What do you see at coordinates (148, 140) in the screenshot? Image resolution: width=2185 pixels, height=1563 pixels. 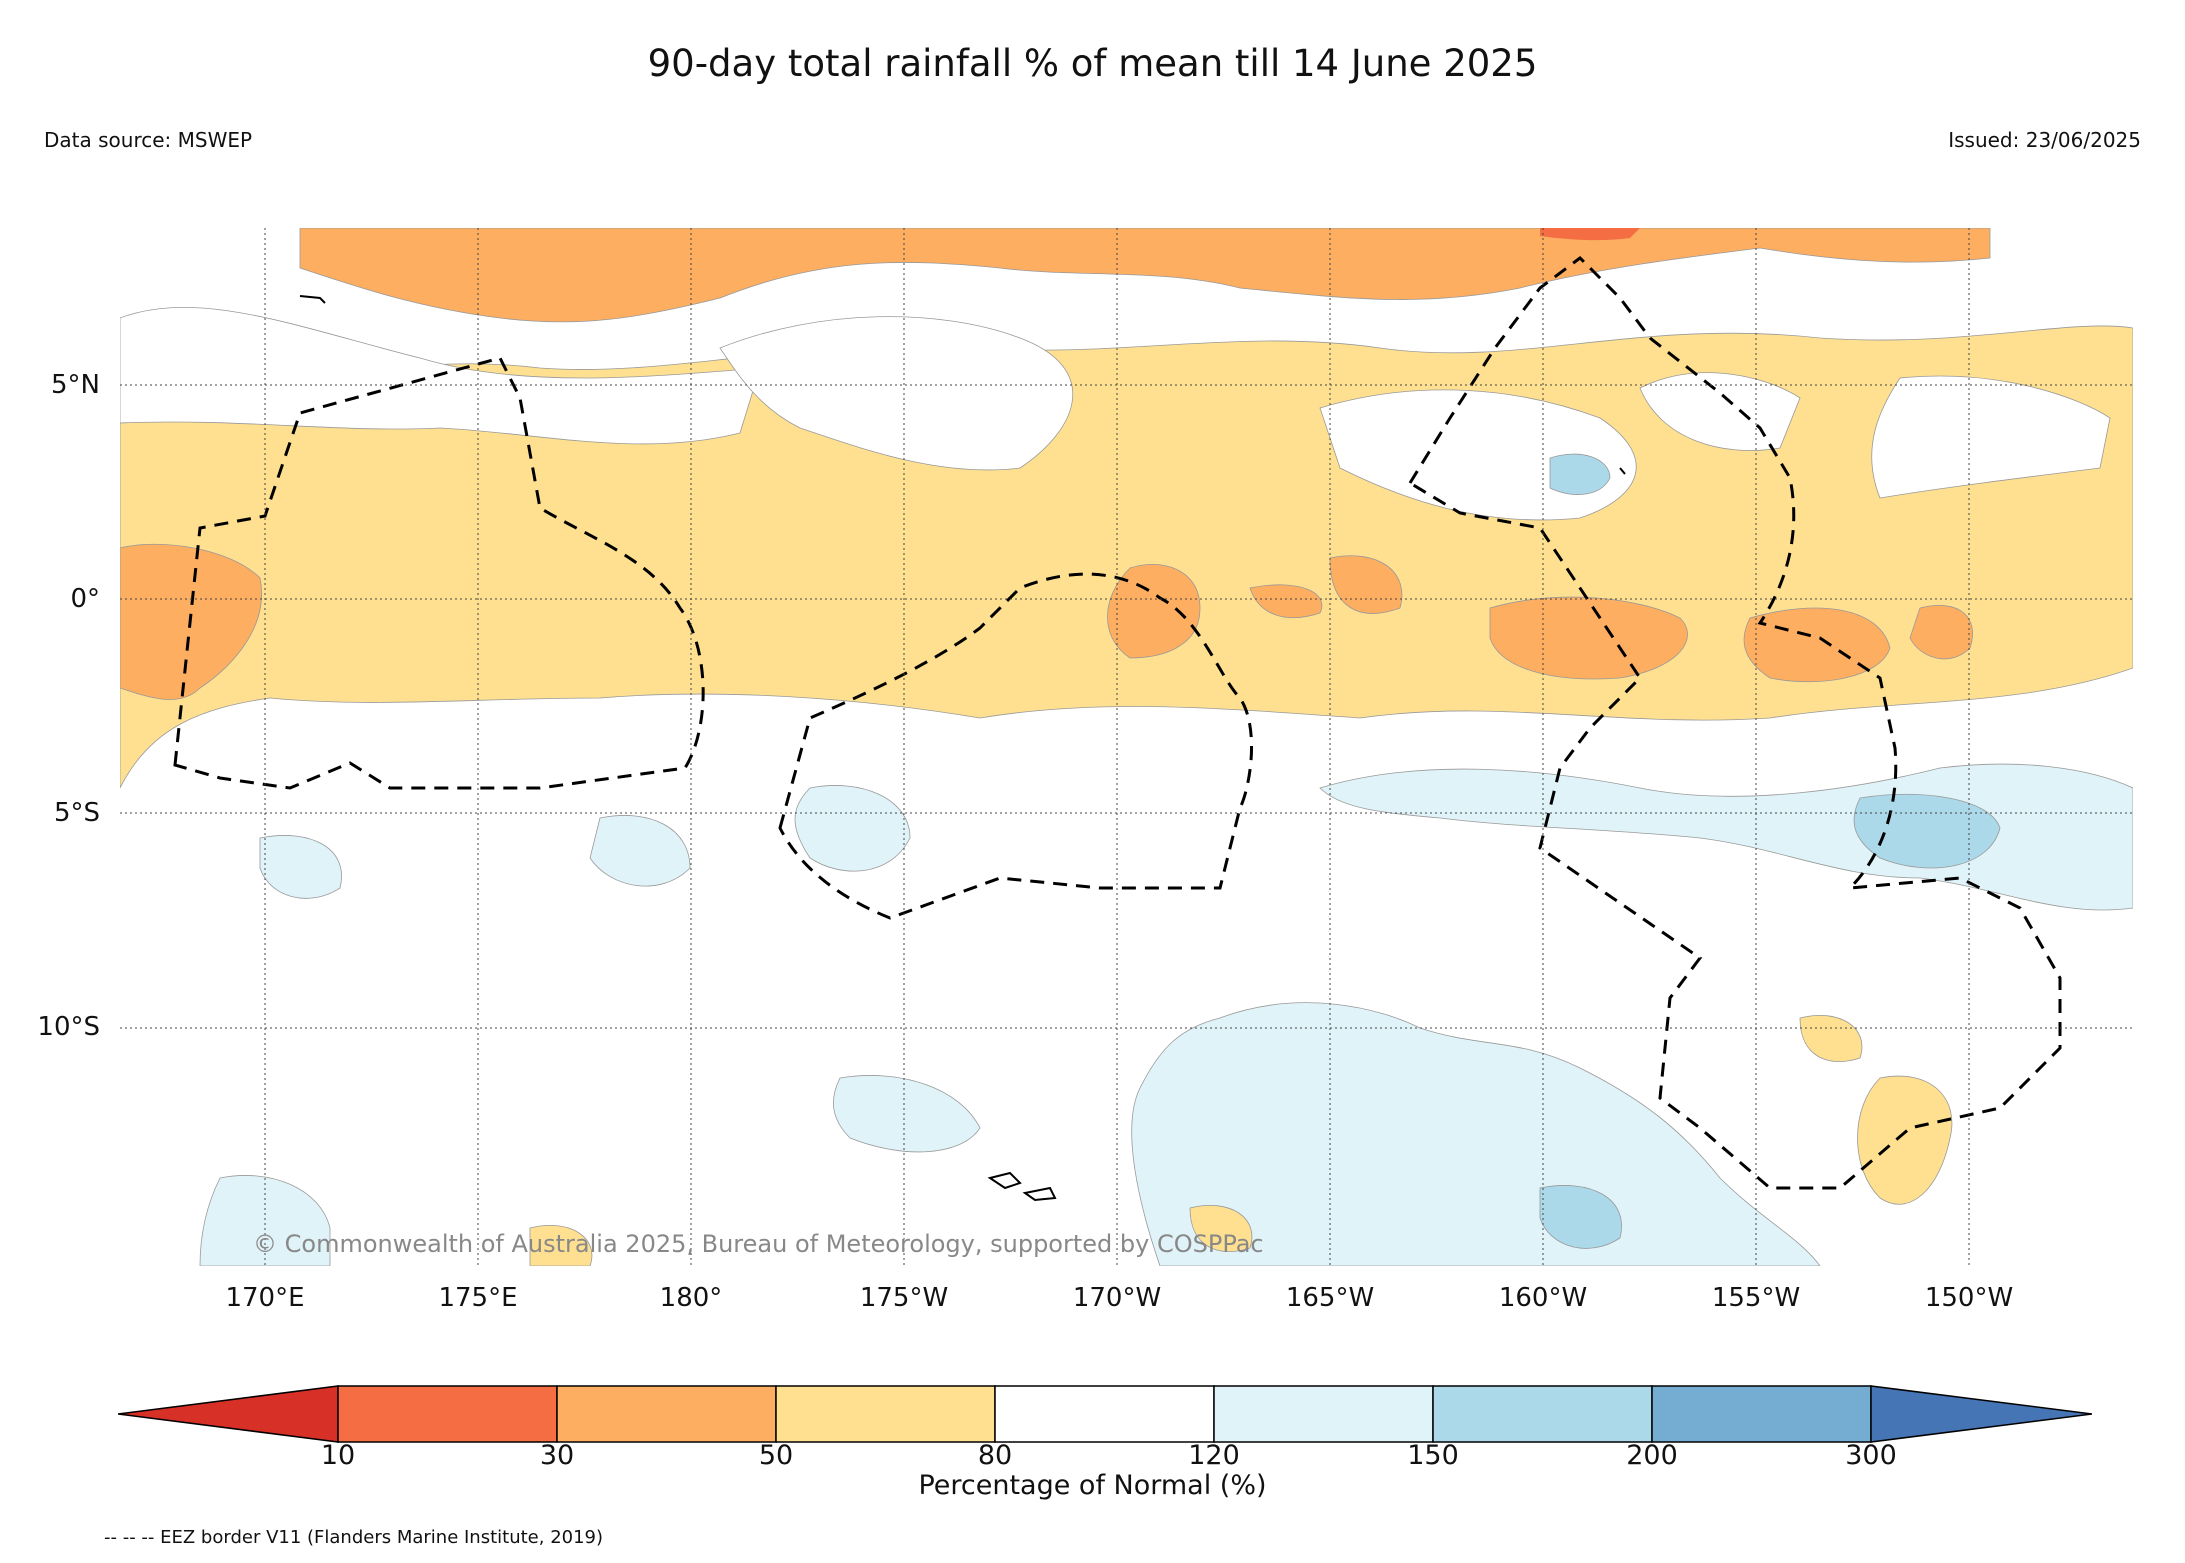 I see `data-source-label: Data source: MSWEP` at bounding box center [148, 140].